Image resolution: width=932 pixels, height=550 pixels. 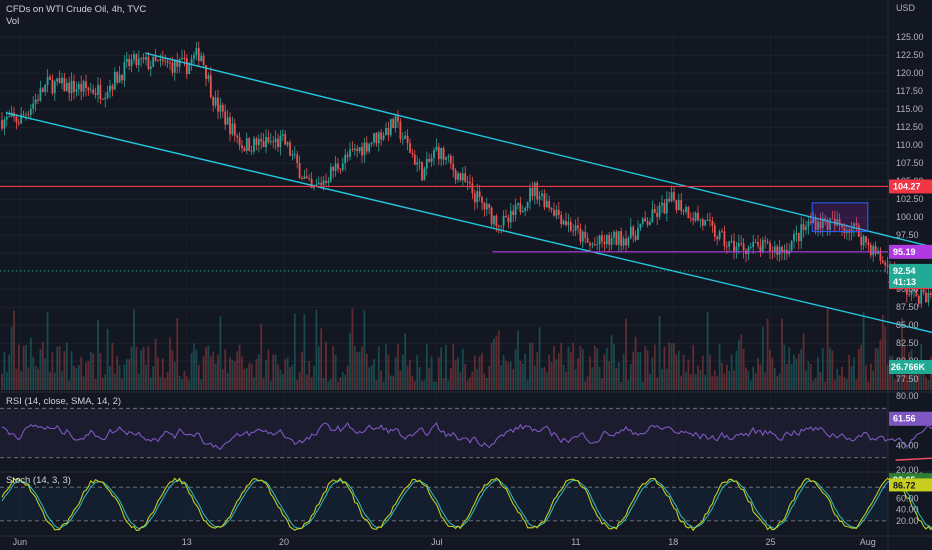 I want to click on price-tick-label: 100.00, so click(x=910, y=217).